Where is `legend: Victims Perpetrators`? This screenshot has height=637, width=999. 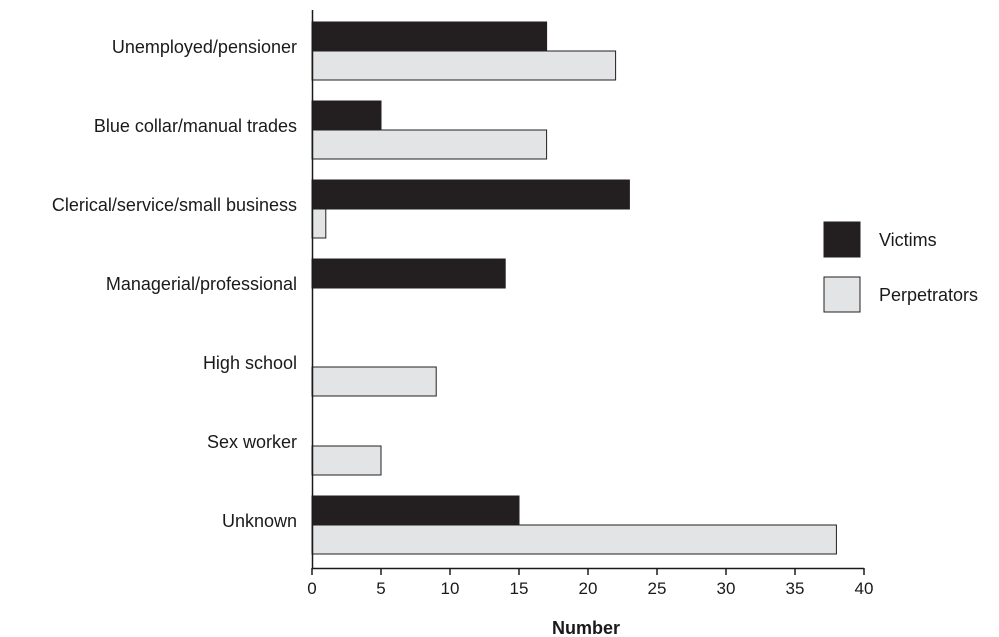 legend: Victims Perpetrators is located at coordinates (900, 267).